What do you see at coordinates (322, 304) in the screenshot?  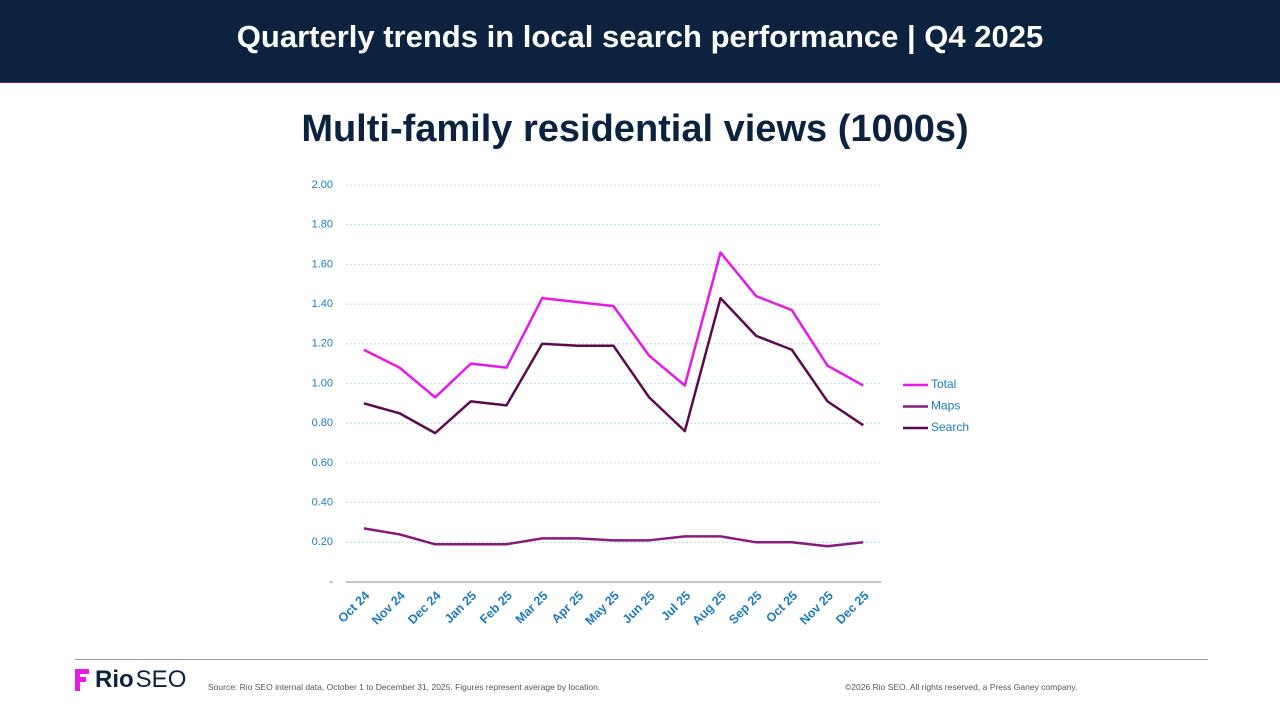 I see `y-tick-label: 1.40` at bounding box center [322, 304].